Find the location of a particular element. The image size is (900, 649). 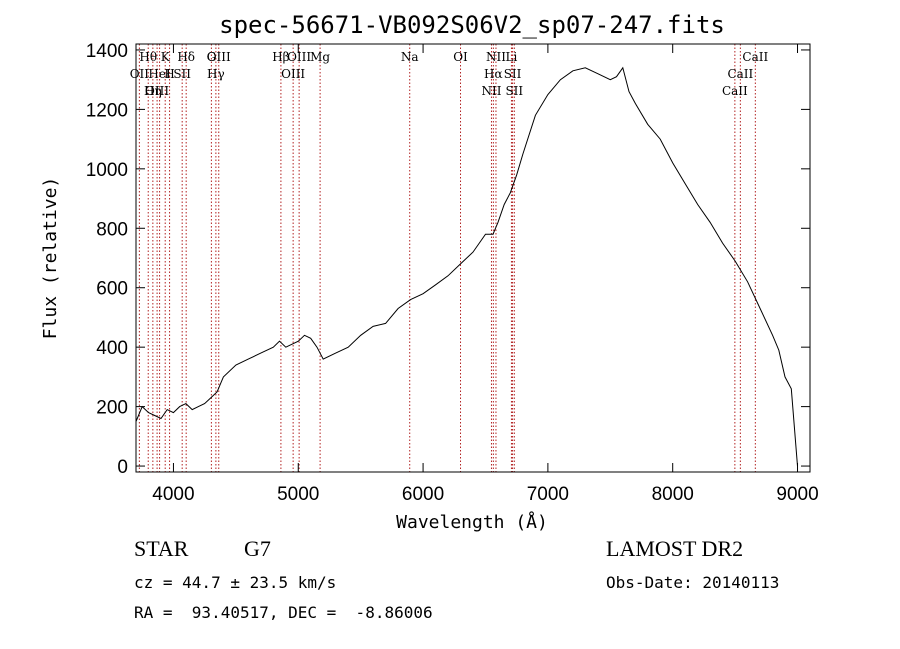

spectral-line-label: Li is located at coordinates (512, 57).